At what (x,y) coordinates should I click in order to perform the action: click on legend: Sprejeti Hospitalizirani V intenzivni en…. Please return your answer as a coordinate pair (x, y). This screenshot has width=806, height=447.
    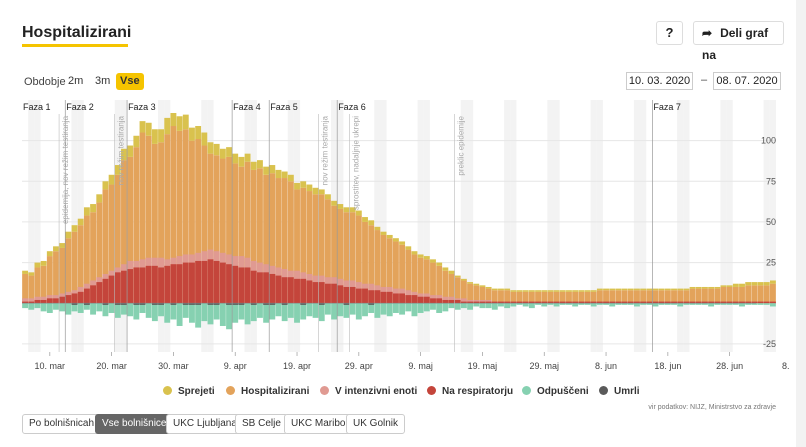
    Looking at the image, I should click on (403, 393).